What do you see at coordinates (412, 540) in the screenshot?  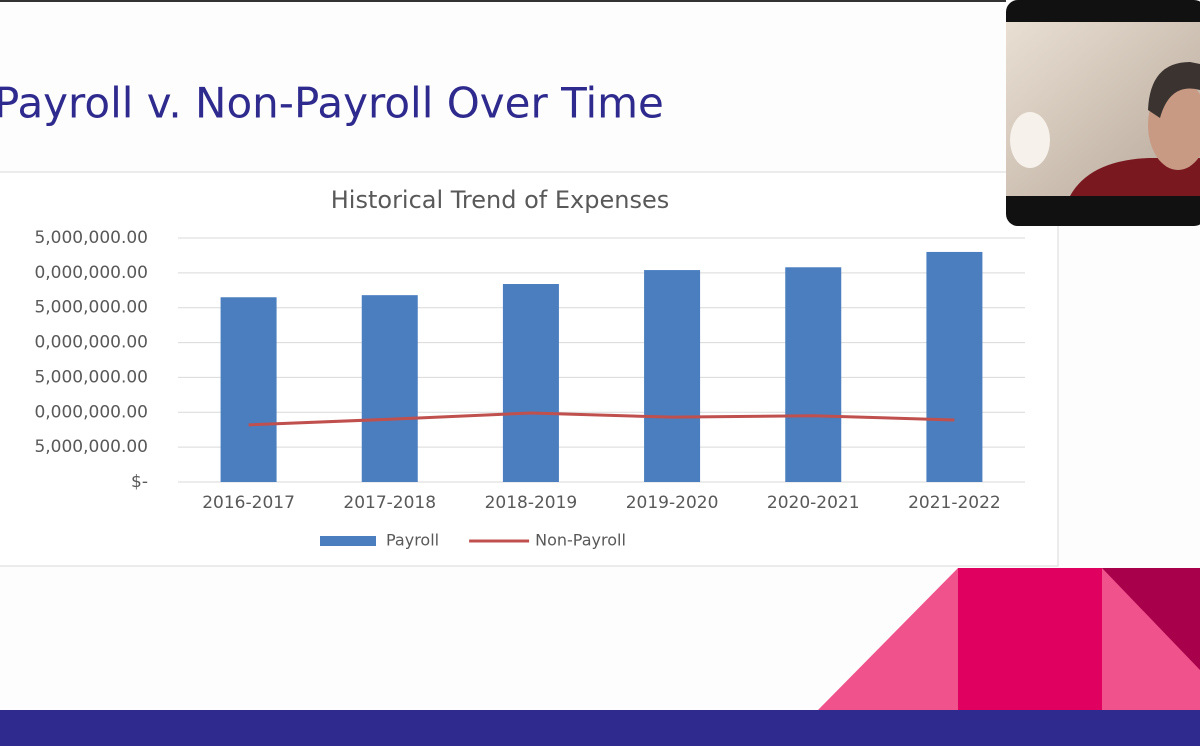 I see `legend-label: Payroll` at bounding box center [412, 540].